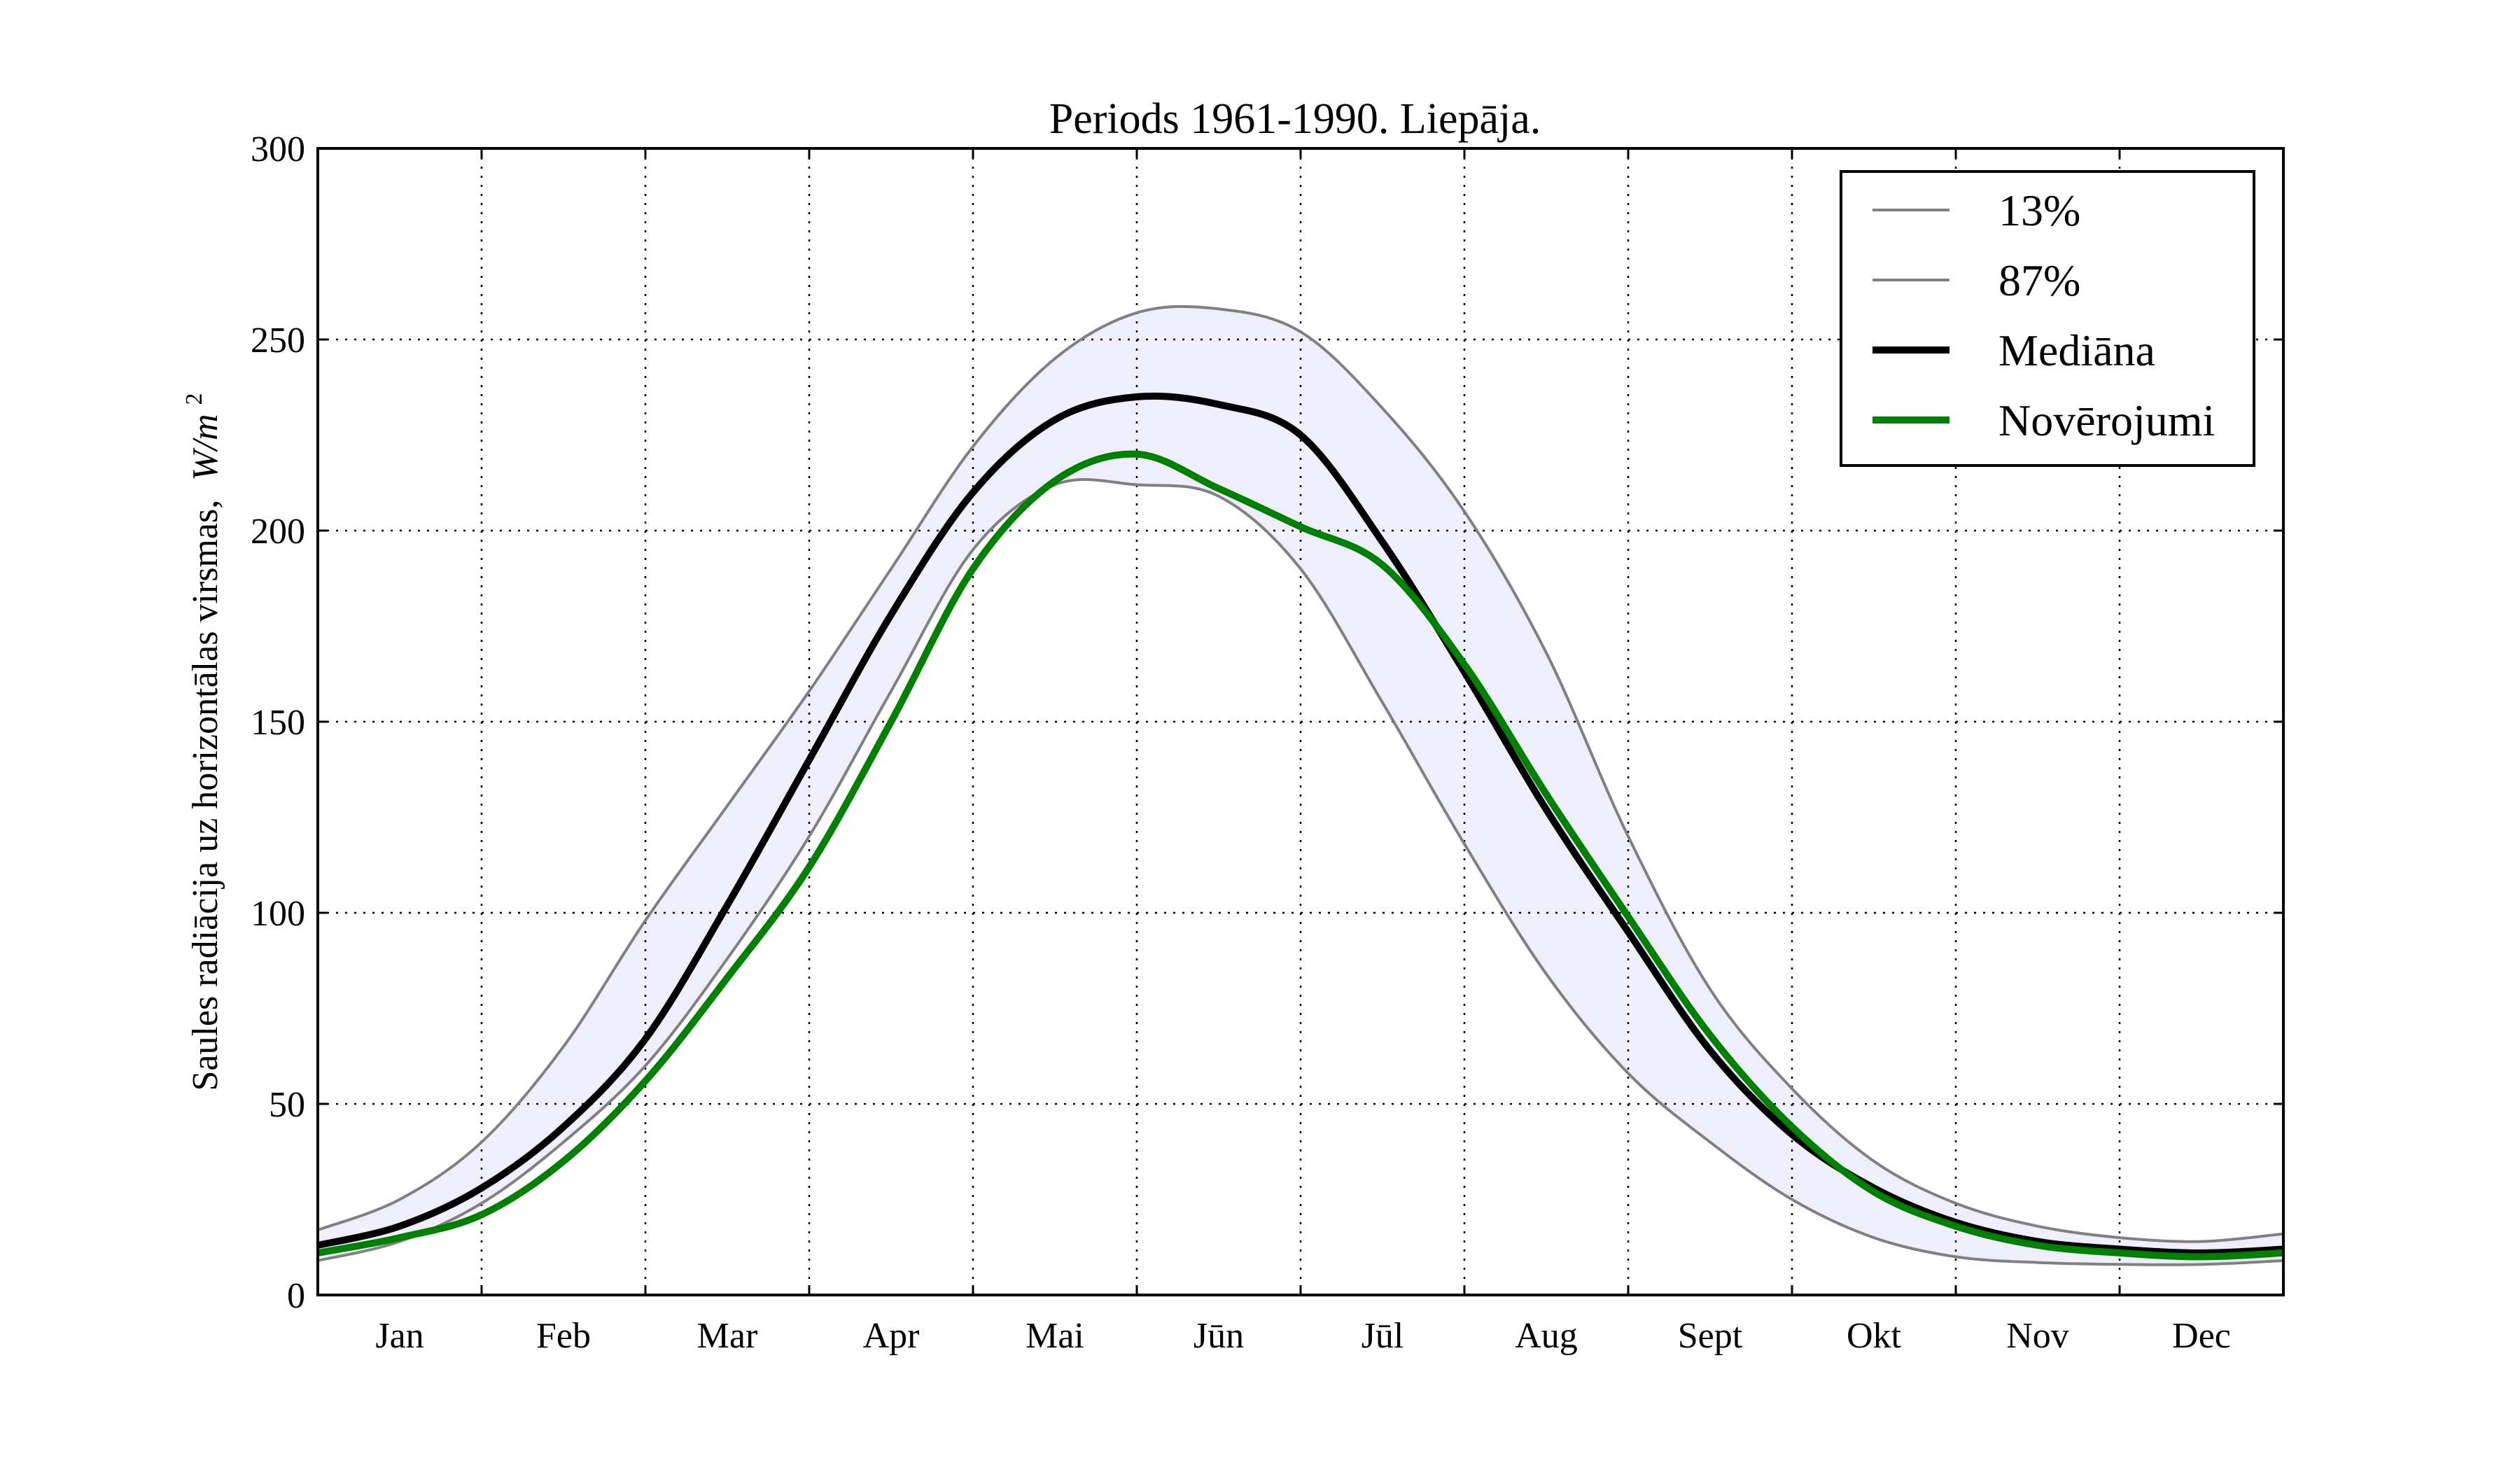  What do you see at coordinates (1874, 1336) in the screenshot?
I see `x-tick-label: Okt` at bounding box center [1874, 1336].